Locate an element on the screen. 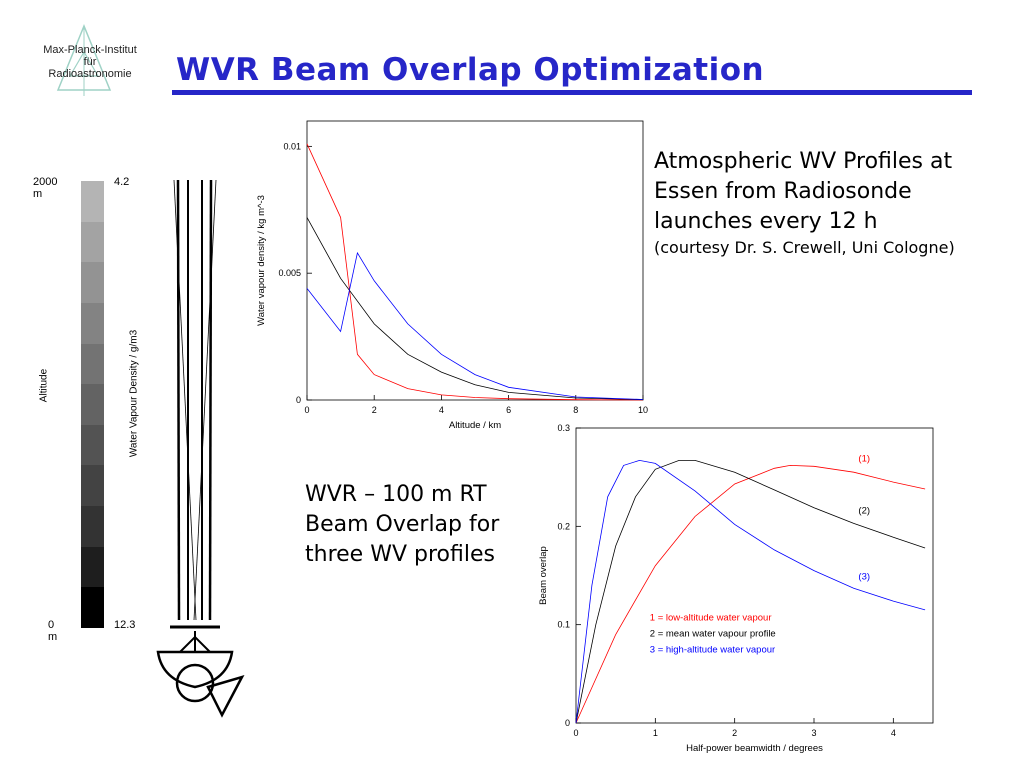  x-axis-label: Altitude / km is located at coordinates (475, 425).